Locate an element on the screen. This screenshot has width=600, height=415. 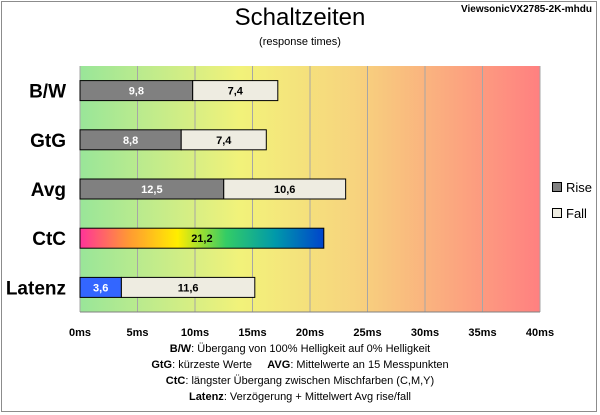
bar-rise is located at coordinates (202, 238).